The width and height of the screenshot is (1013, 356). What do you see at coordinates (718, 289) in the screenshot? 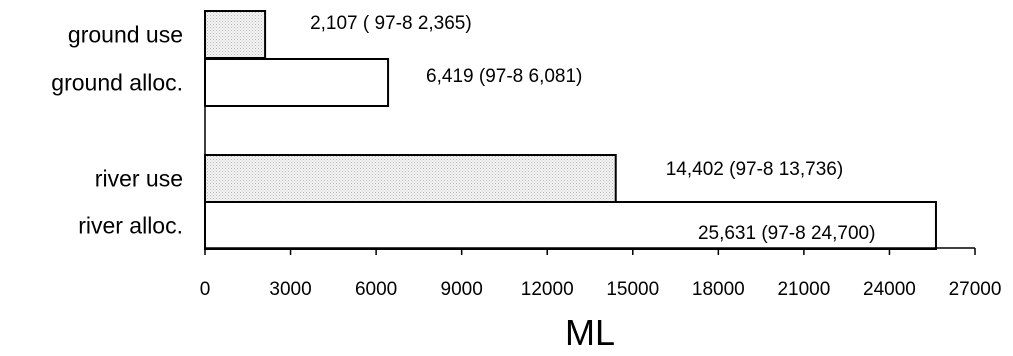
I see `x-tick-label: 18000` at bounding box center [718, 289].